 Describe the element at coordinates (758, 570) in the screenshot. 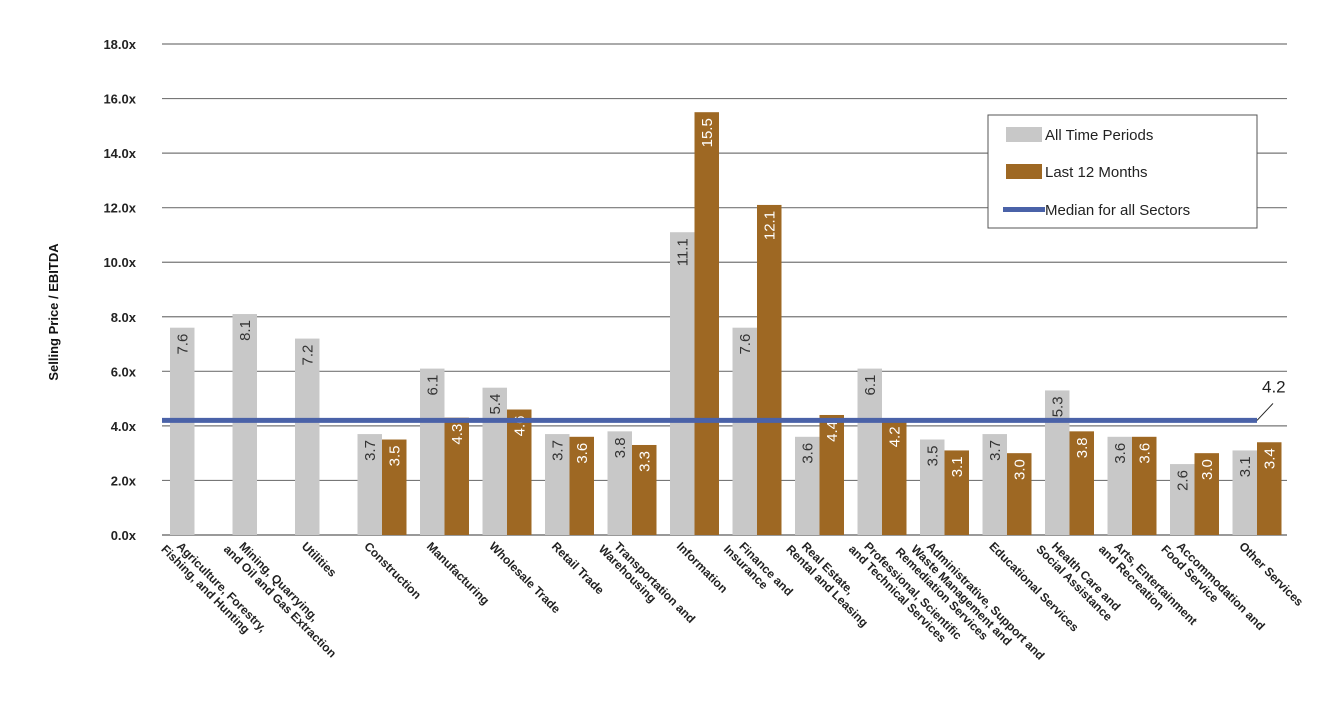

I see `x-tick-label: Finance andInsurance` at that location.